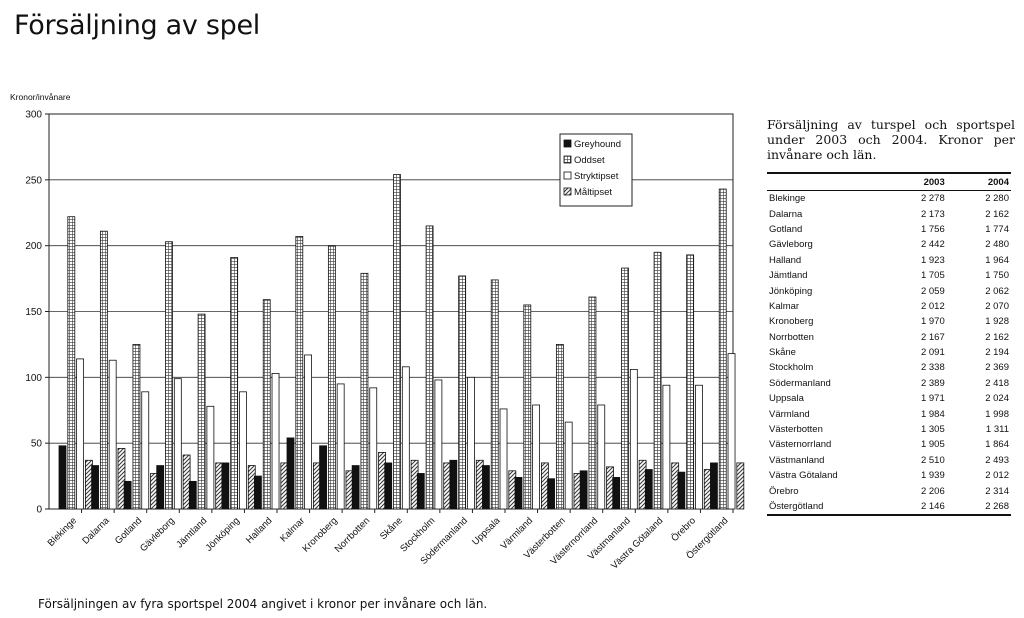 The width and height of the screenshot is (1024, 618). What do you see at coordinates (486, 531) in the screenshot?
I see `x-tick-label: Uppsala` at bounding box center [486, 531].